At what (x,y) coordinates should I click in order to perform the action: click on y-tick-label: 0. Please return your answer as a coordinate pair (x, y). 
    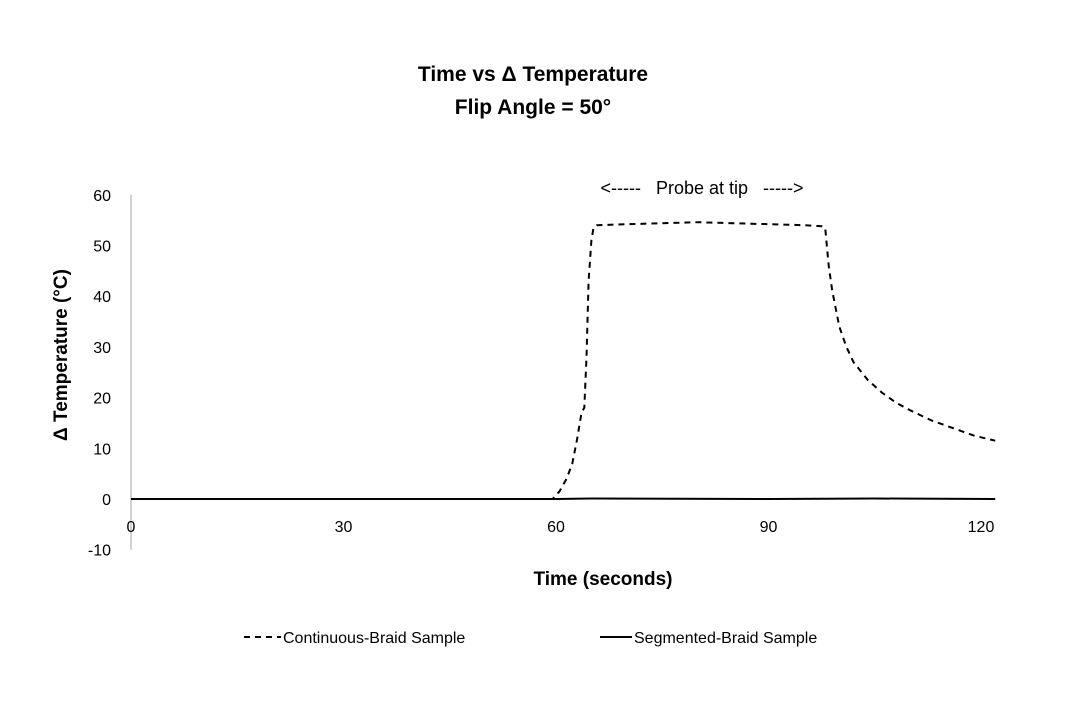
    Looking at the image, I should click on (106, 500).